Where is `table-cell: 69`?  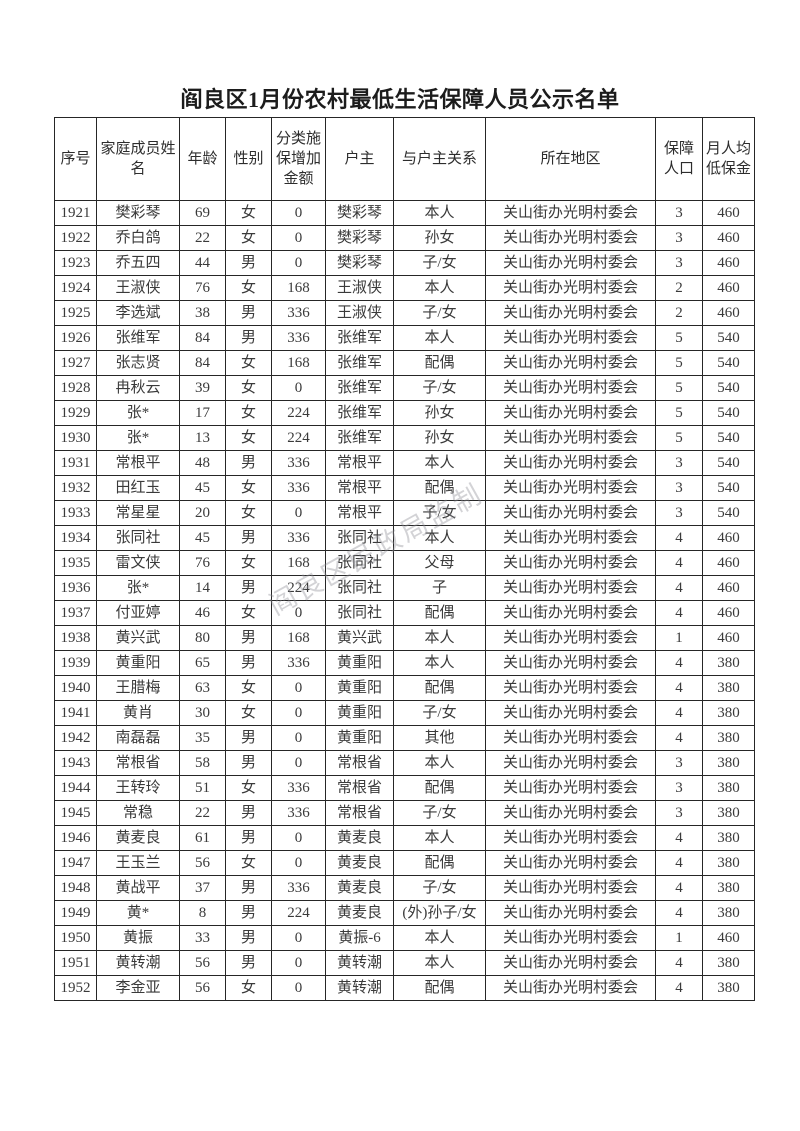
table-cell: 69 is located at coordinates (202, 213).